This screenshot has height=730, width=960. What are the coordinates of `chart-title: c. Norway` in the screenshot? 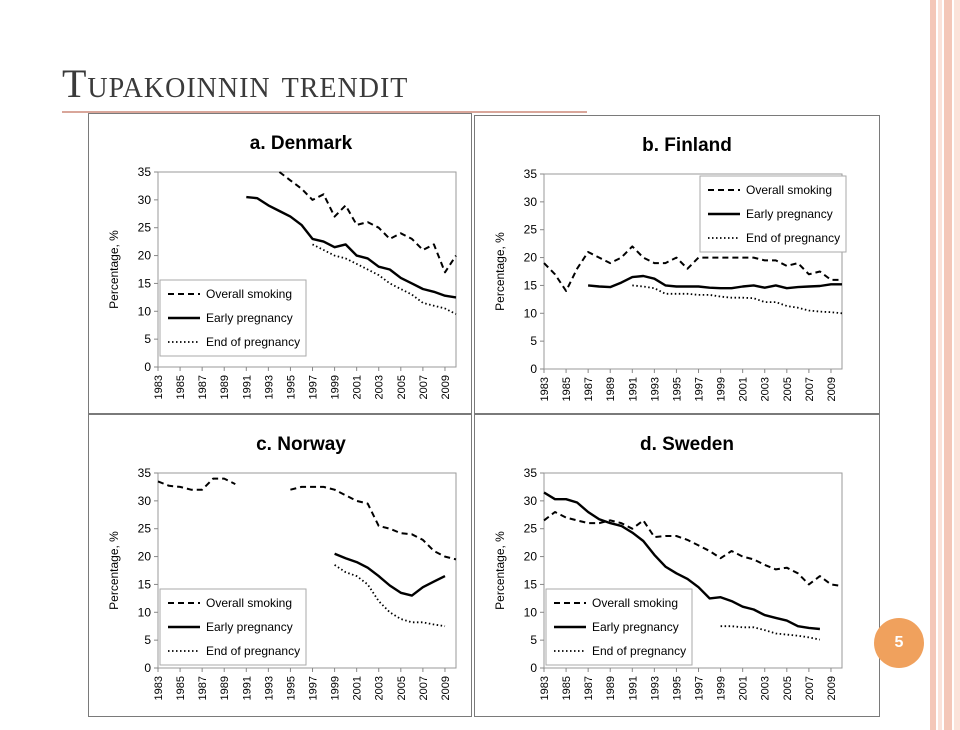 It's located at (301, 444).